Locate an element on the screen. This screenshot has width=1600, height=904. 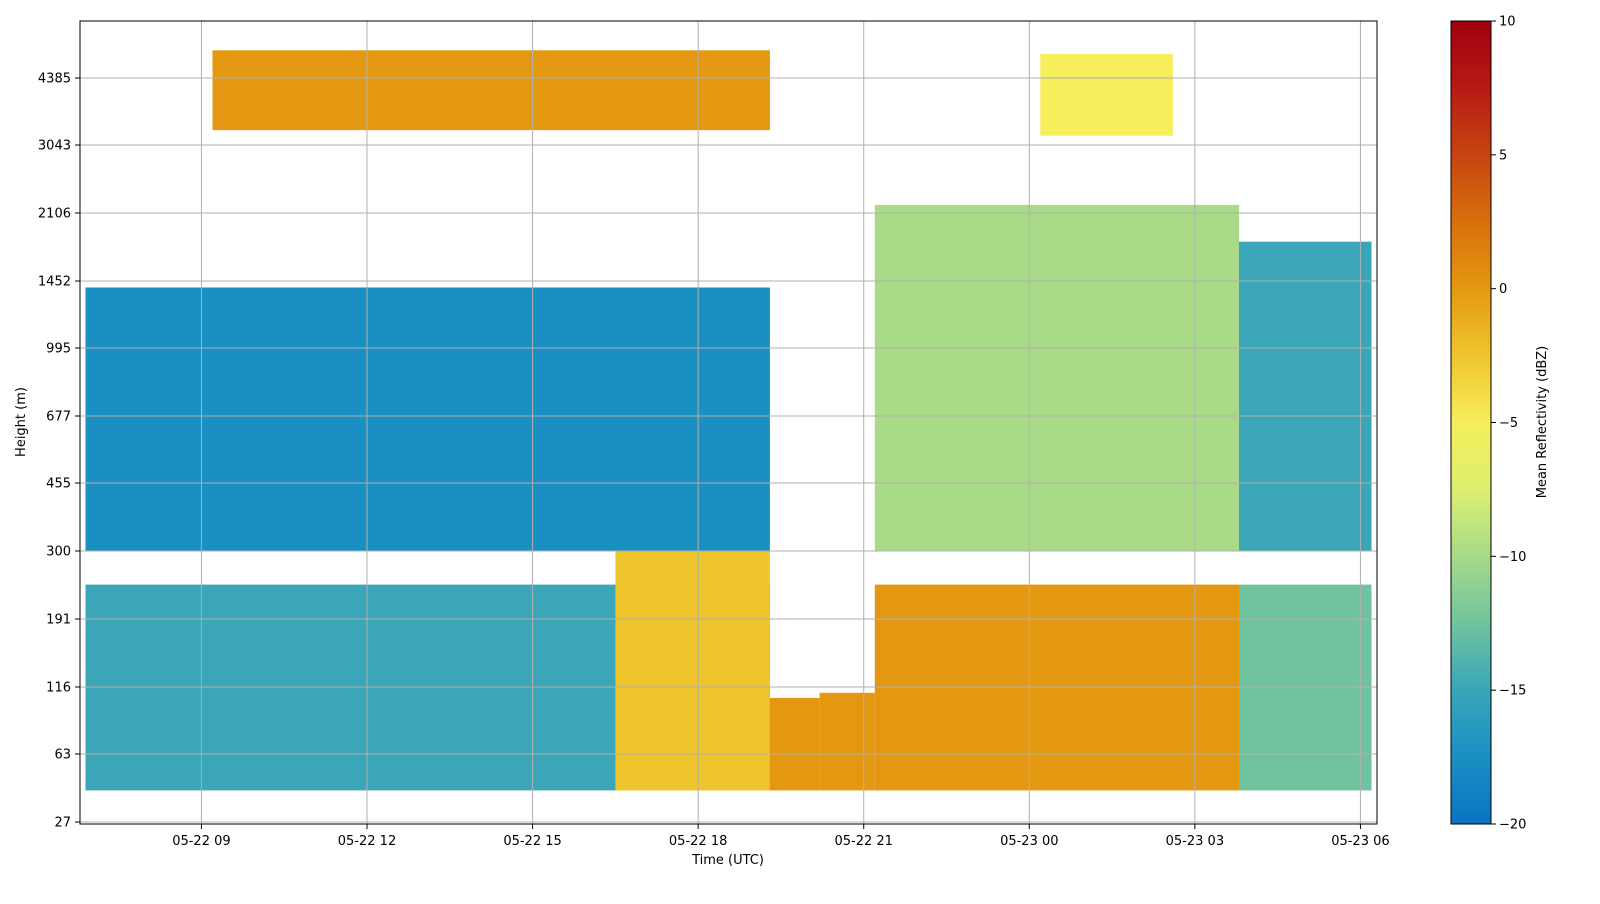
y-tick-label: 63 is located at coordinates (62, 755).